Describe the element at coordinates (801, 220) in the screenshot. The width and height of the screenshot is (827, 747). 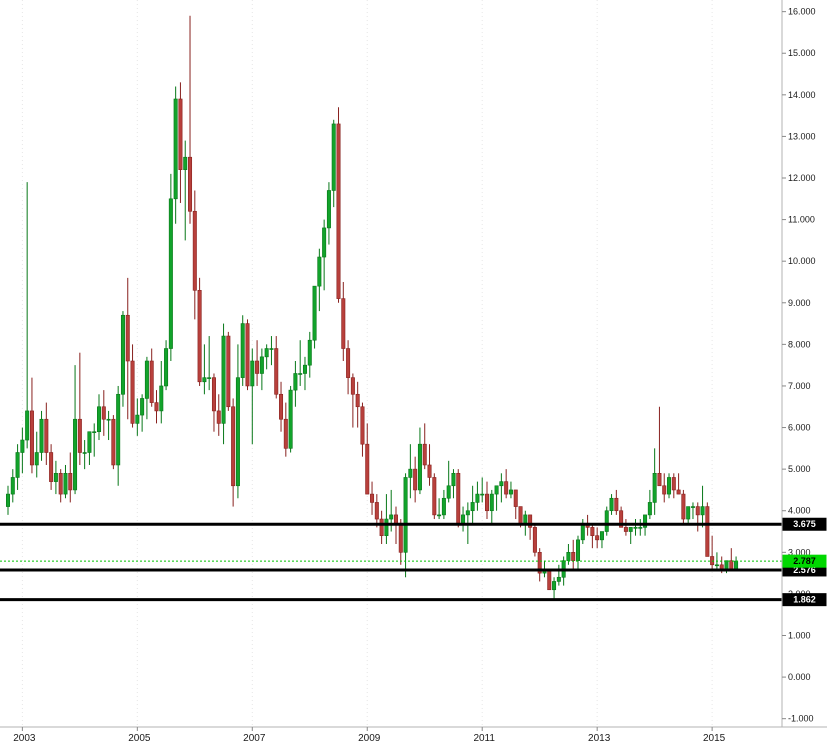
I see `svg-text: 11.000` at that location.